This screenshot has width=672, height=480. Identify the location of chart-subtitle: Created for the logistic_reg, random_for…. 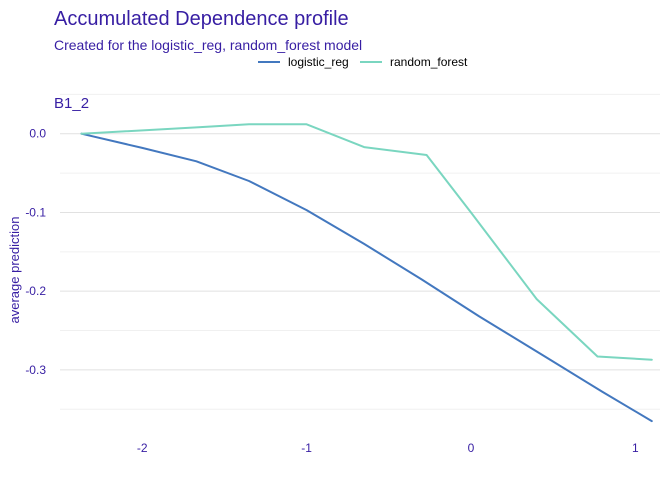
(208, 45).